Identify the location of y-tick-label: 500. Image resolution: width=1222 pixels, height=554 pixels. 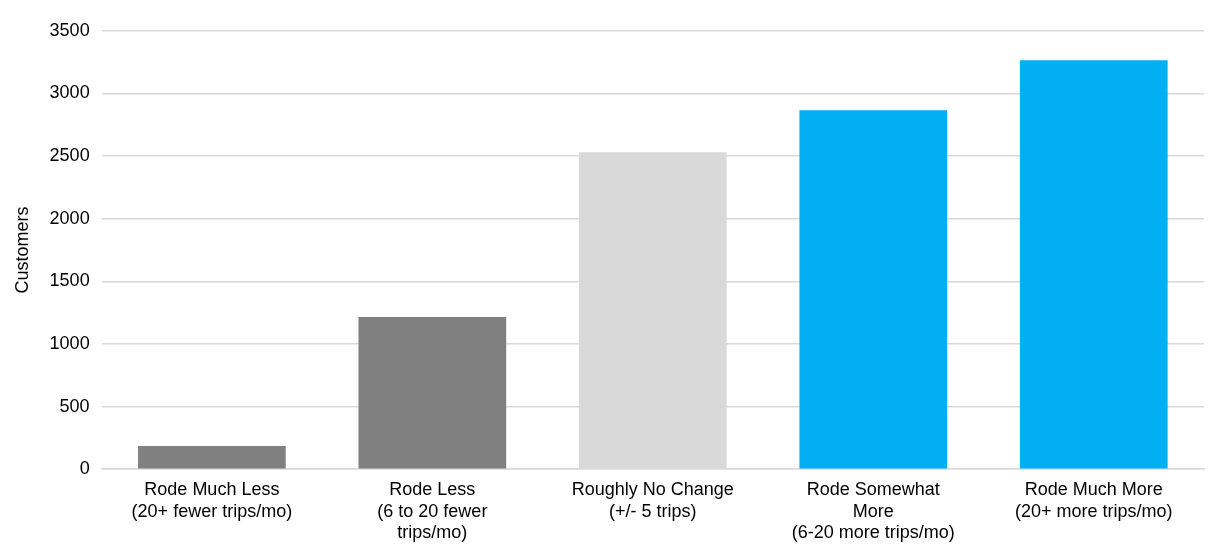
(74, 405).